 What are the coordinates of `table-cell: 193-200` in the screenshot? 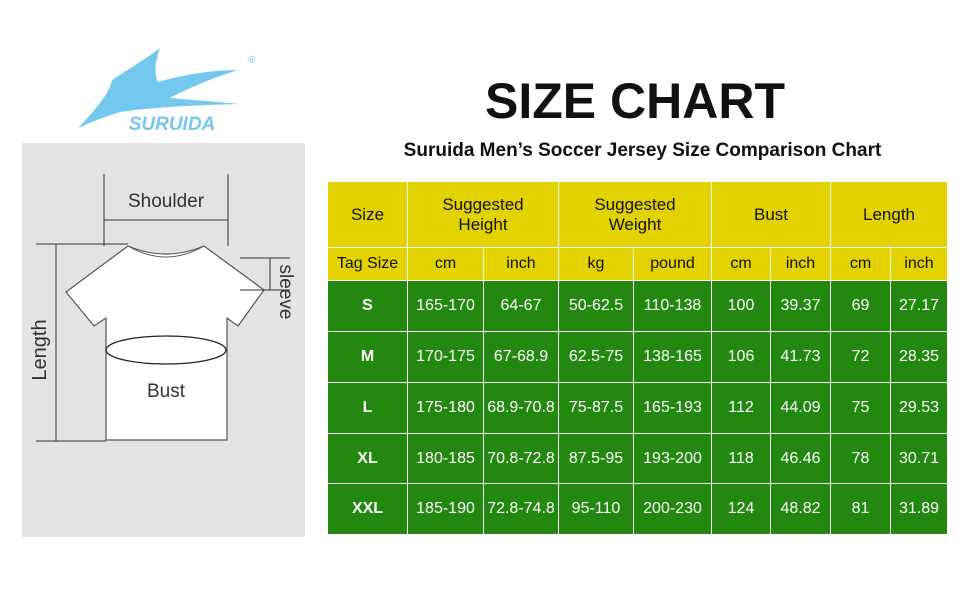 It's located at (672, 458).